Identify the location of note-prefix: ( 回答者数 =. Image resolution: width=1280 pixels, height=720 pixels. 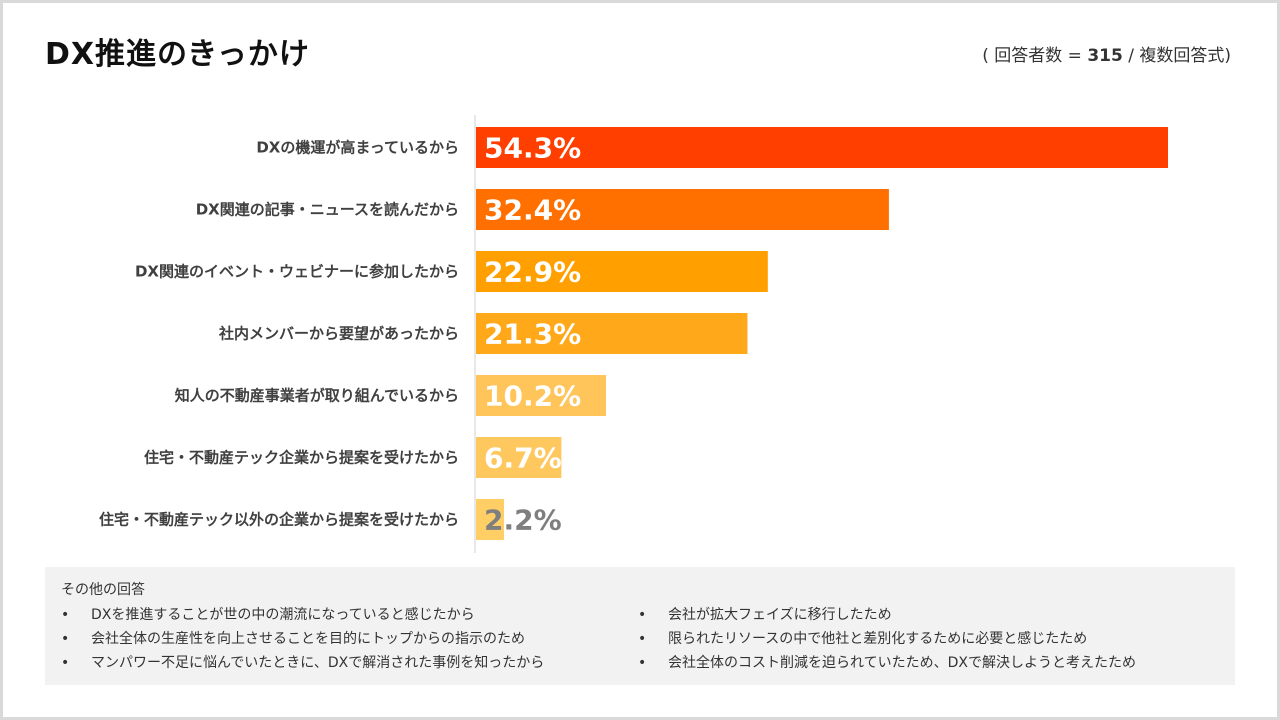
(1035, 56).